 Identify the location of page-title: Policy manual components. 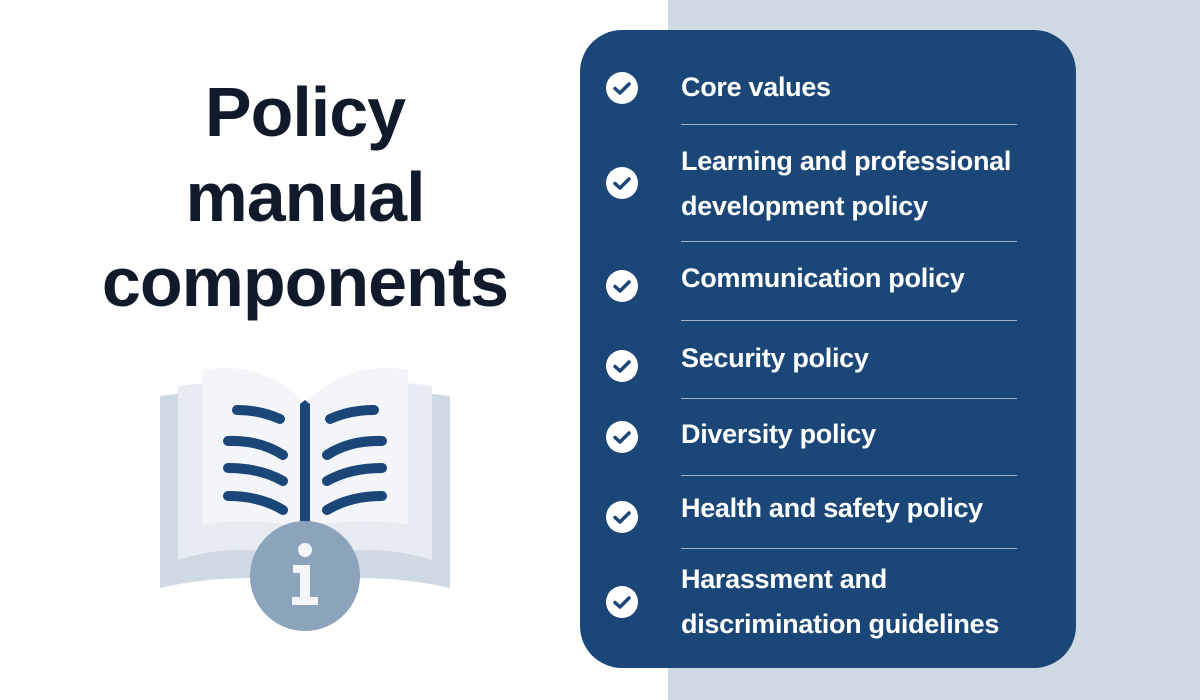
(305, 197).